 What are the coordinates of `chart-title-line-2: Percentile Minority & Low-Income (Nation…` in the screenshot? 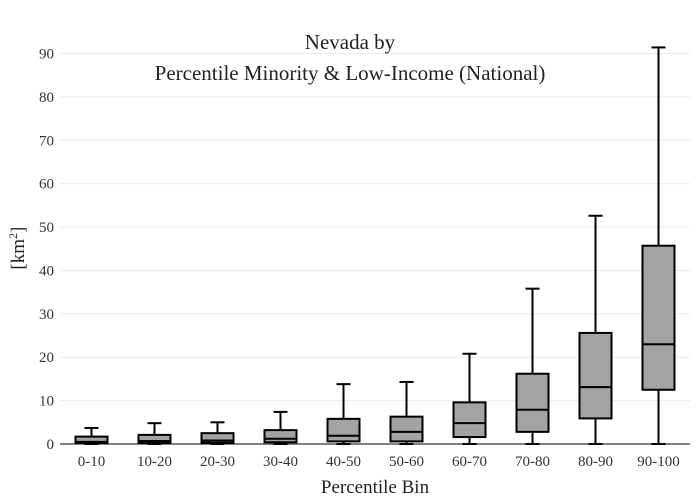 It's located at (350, 73).